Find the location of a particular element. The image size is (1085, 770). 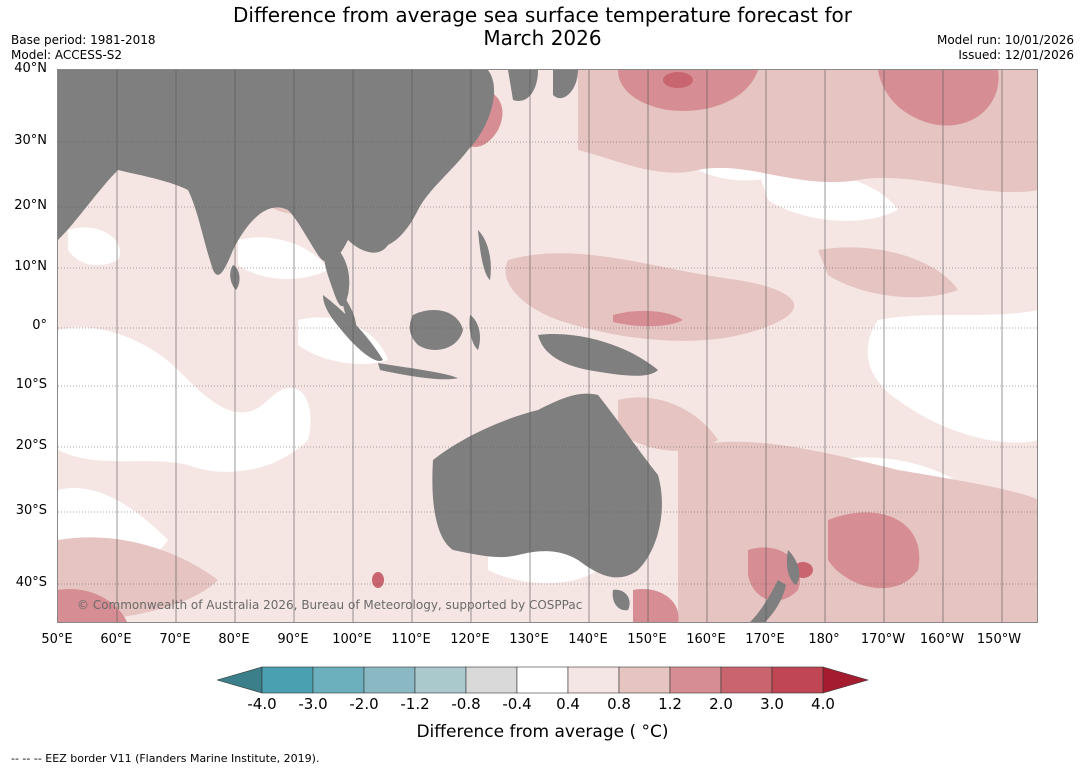

lat-label-40s: 40°S is located at coordinates (31, 582).